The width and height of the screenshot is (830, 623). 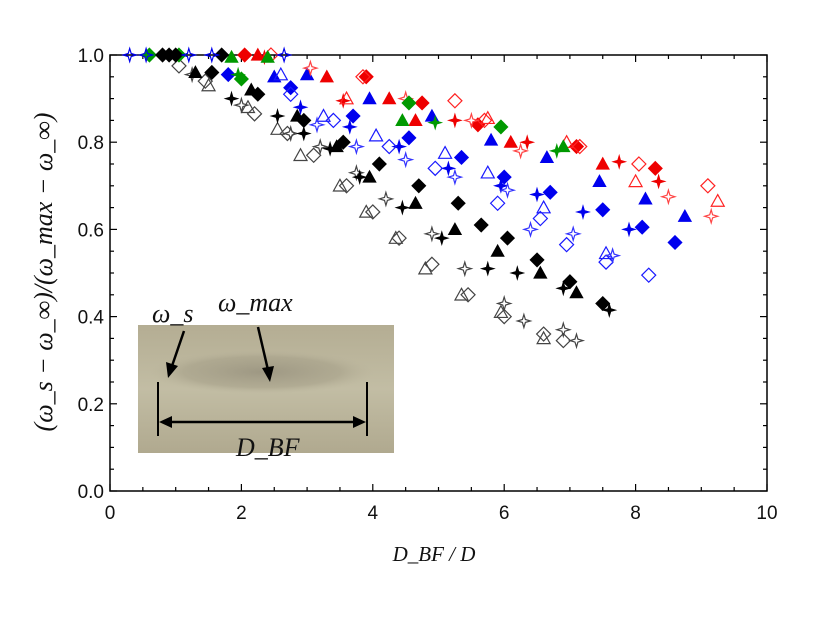 What do you see at coordinates (91, 56) in the screenshot?
I see `y-tick-label: 1.0` at bounding box center [91, 56].